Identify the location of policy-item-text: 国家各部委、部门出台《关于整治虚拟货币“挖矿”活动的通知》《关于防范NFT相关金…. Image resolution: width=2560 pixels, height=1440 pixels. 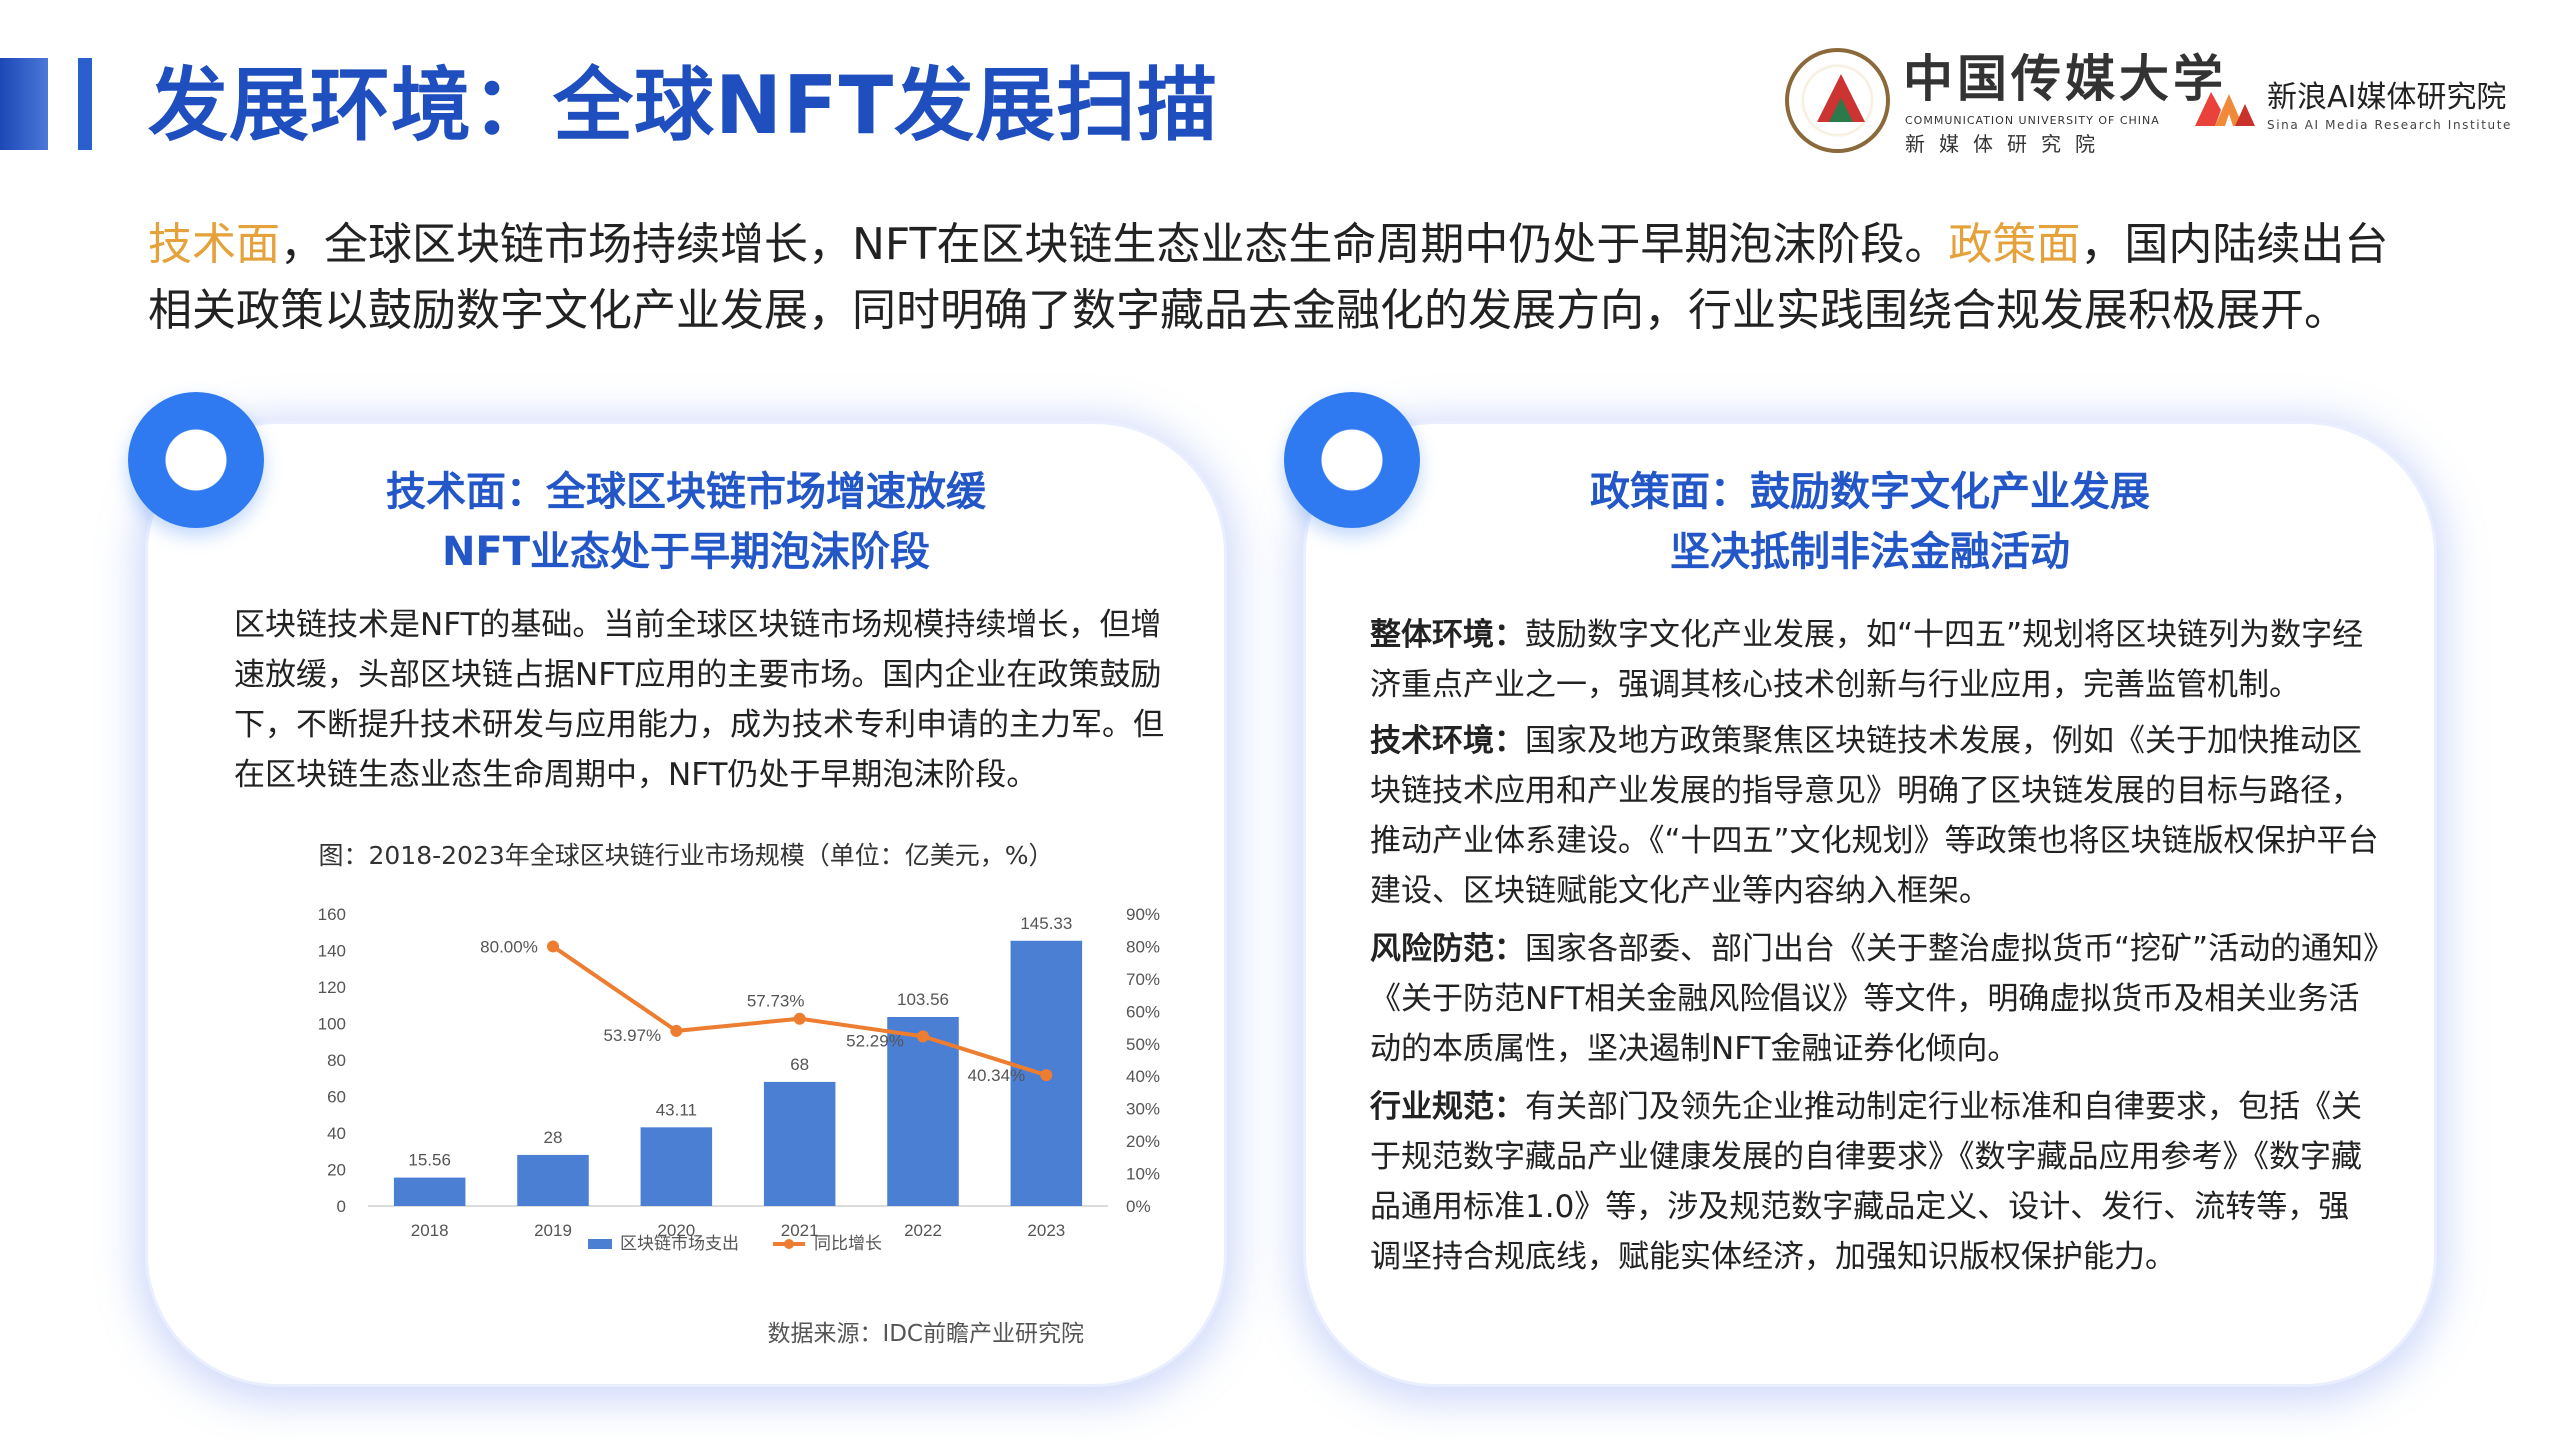
(1874, 999).